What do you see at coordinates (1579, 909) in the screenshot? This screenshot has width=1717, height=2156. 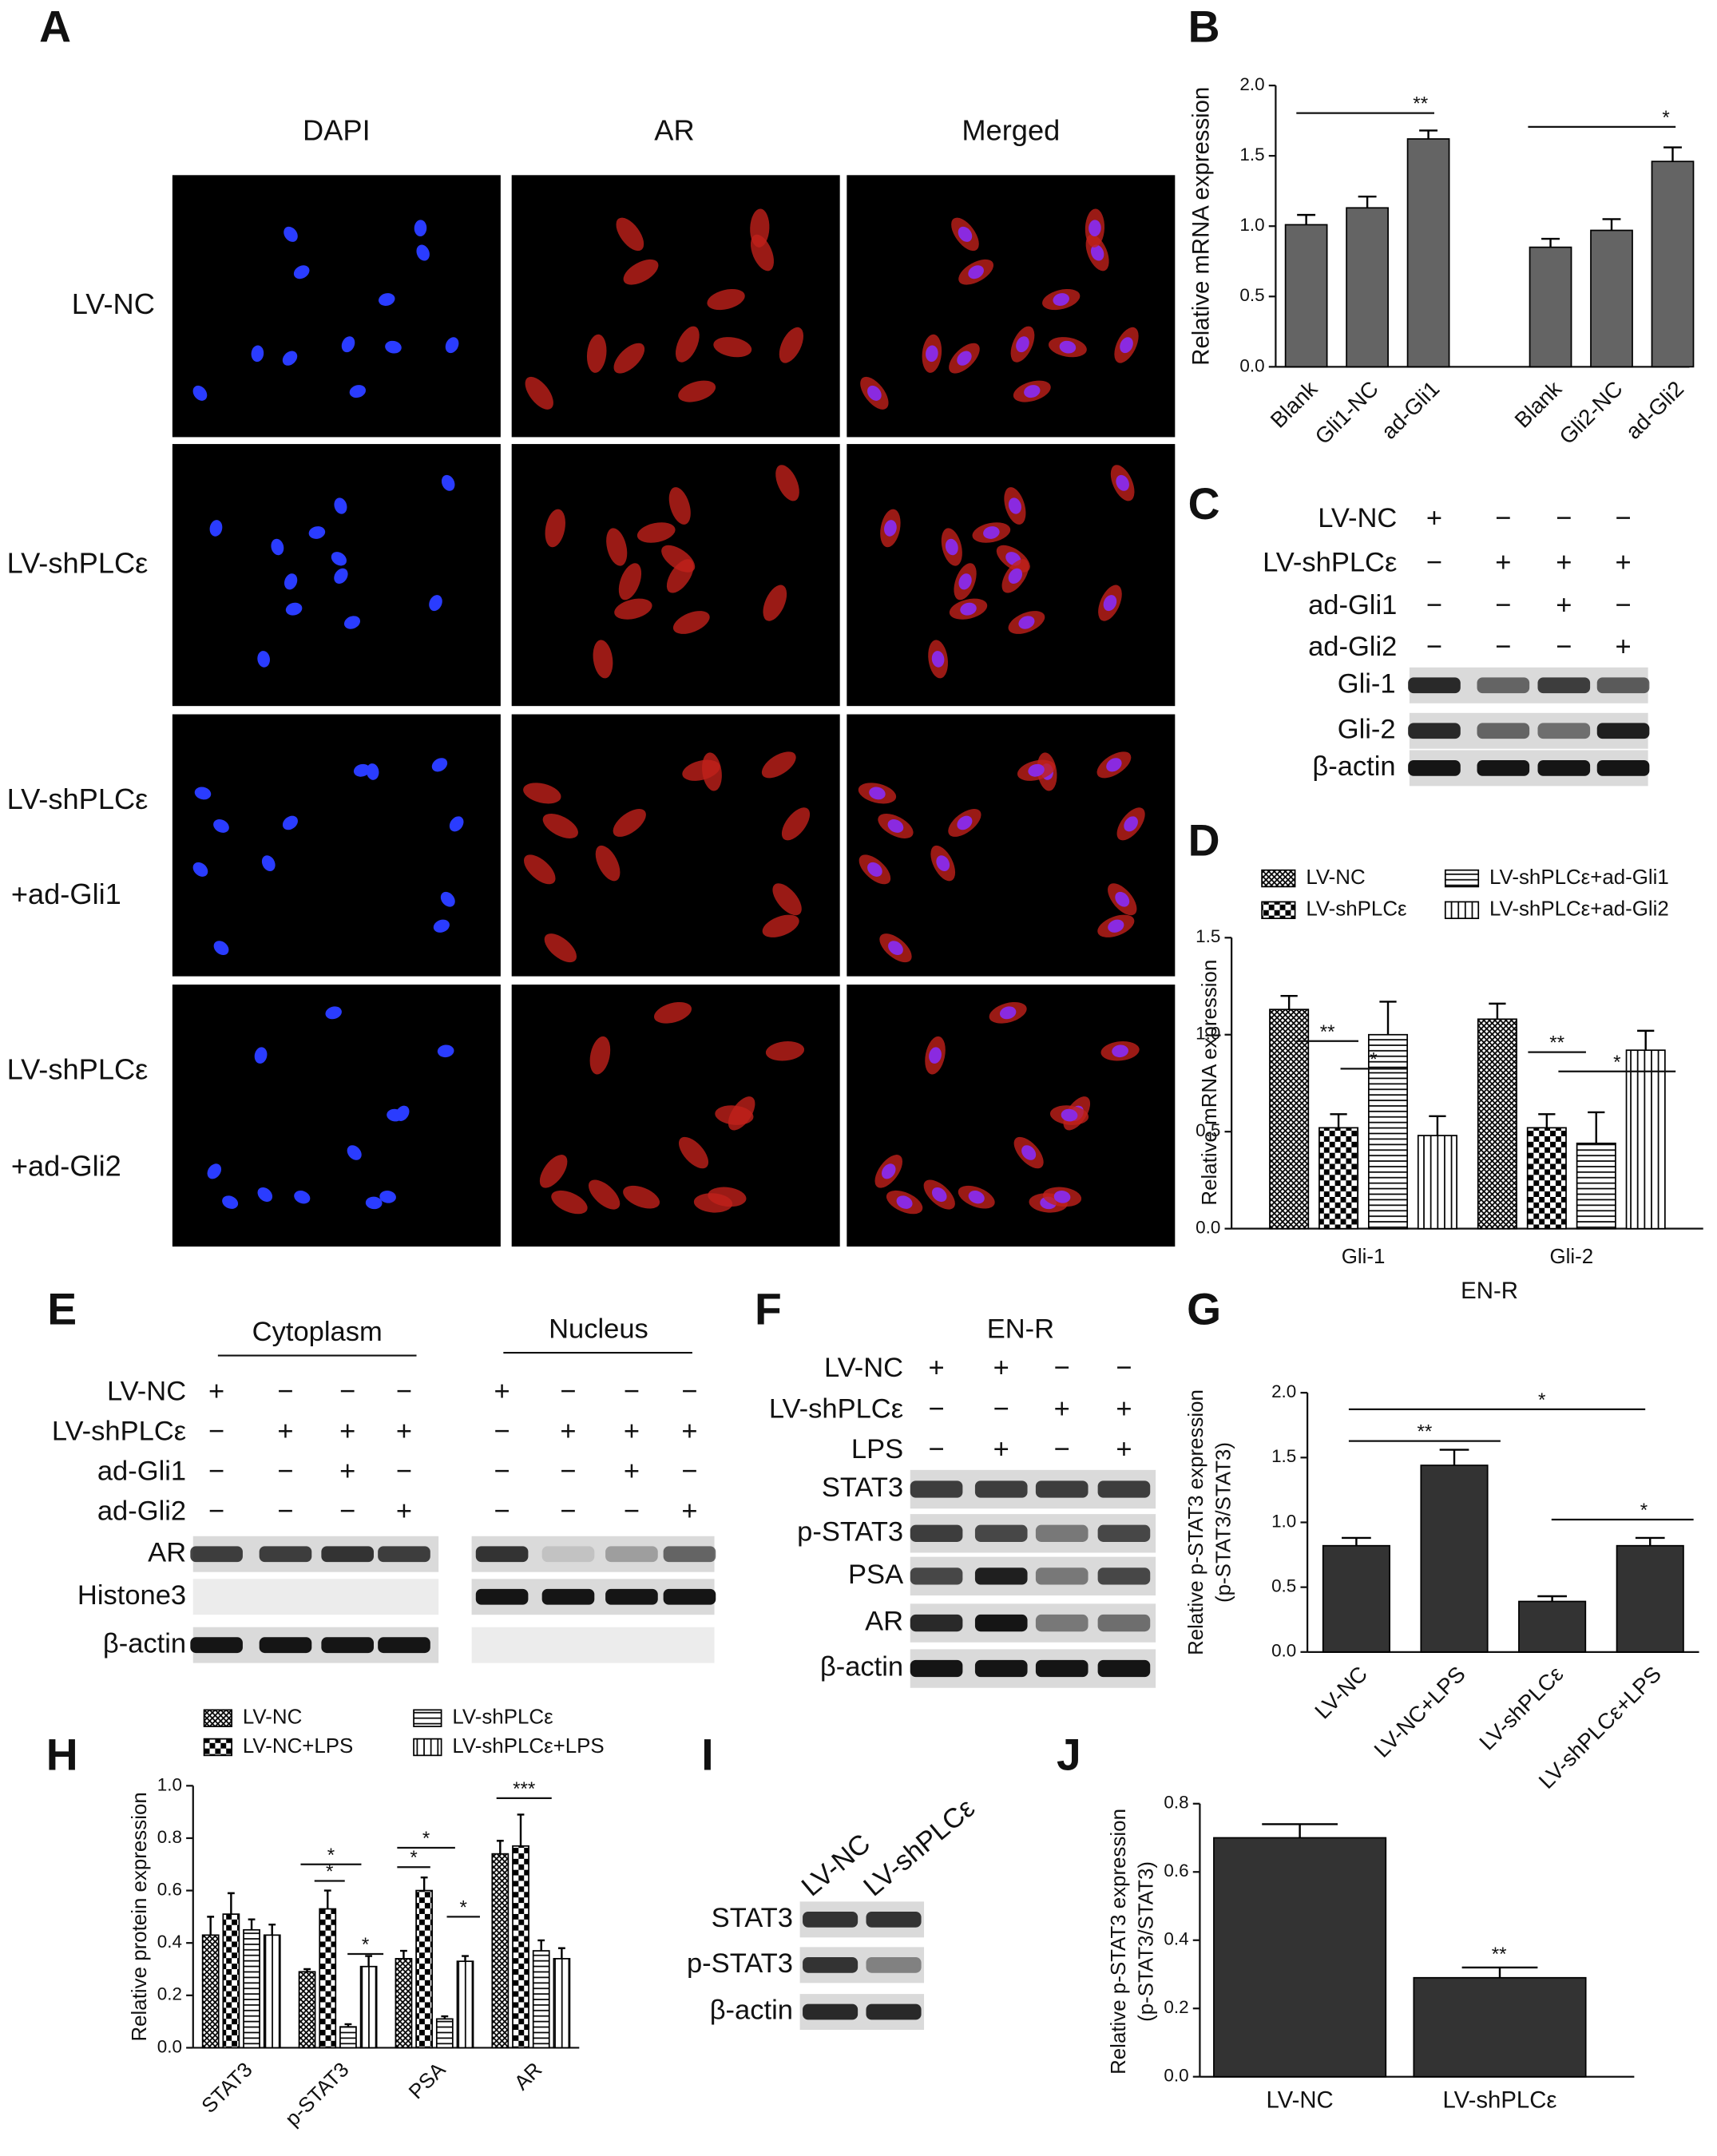 I see `legend-label: LV-shPLCε+ad-Gli2` at bounding box center [1579, 909].